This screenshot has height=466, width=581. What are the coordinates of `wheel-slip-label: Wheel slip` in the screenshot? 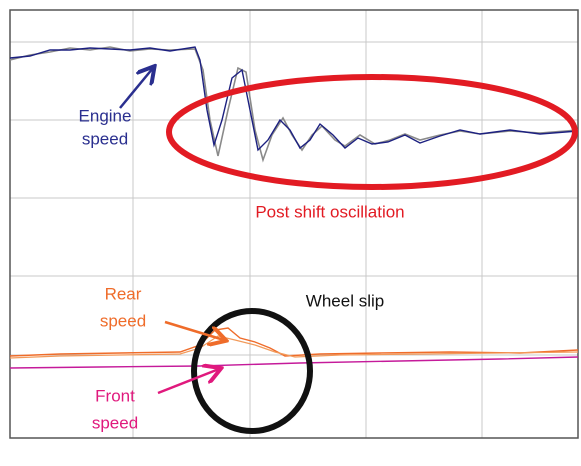 It's located at (345, 300).